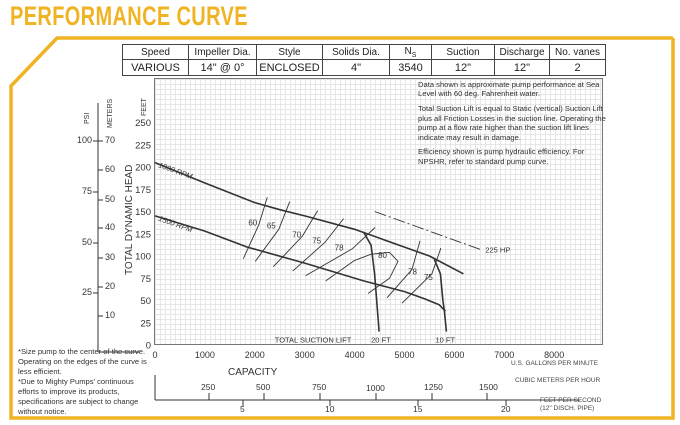 This screenshot has height=425, width=680. Describe the element at coordinates (271, 225) in the screenshot. I see `efficiency-label: 65` at that location.